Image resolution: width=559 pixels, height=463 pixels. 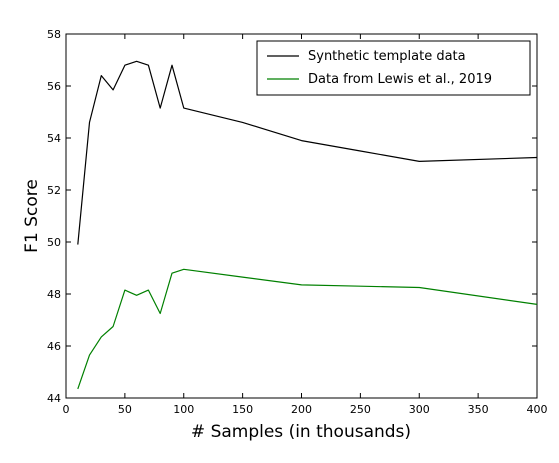 I want to click on y-tick-label: 44, so click(x=54, y=398).